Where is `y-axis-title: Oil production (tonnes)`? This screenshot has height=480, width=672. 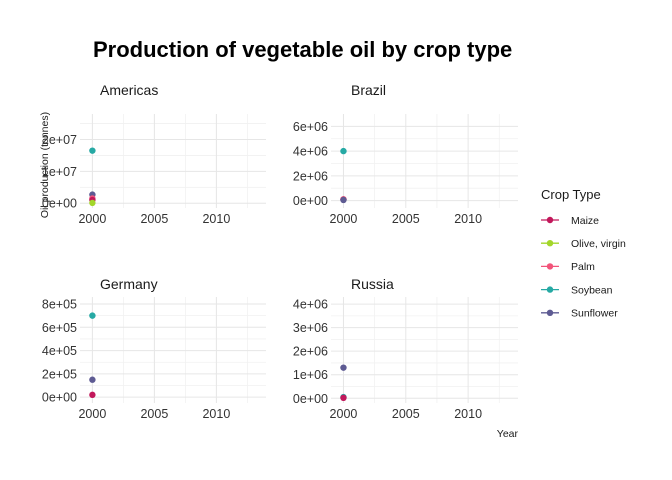 y-axis-title: Oil production (tonnes) is located at coordinates (45, 165).